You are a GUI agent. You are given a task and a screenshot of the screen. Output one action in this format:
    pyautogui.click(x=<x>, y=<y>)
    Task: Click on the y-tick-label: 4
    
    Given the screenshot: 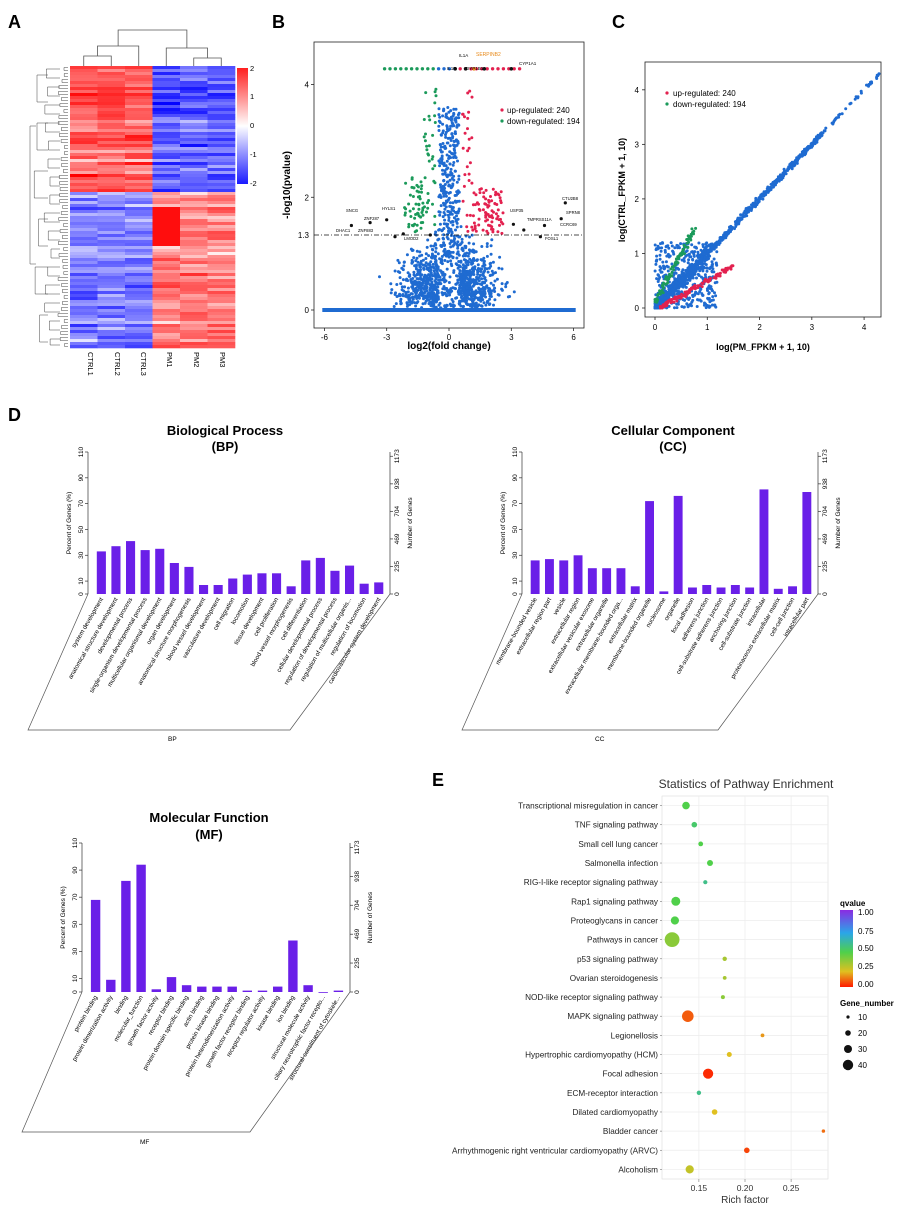 What is the action you would take?
    pyautogui.click(x=307, y=85)
    